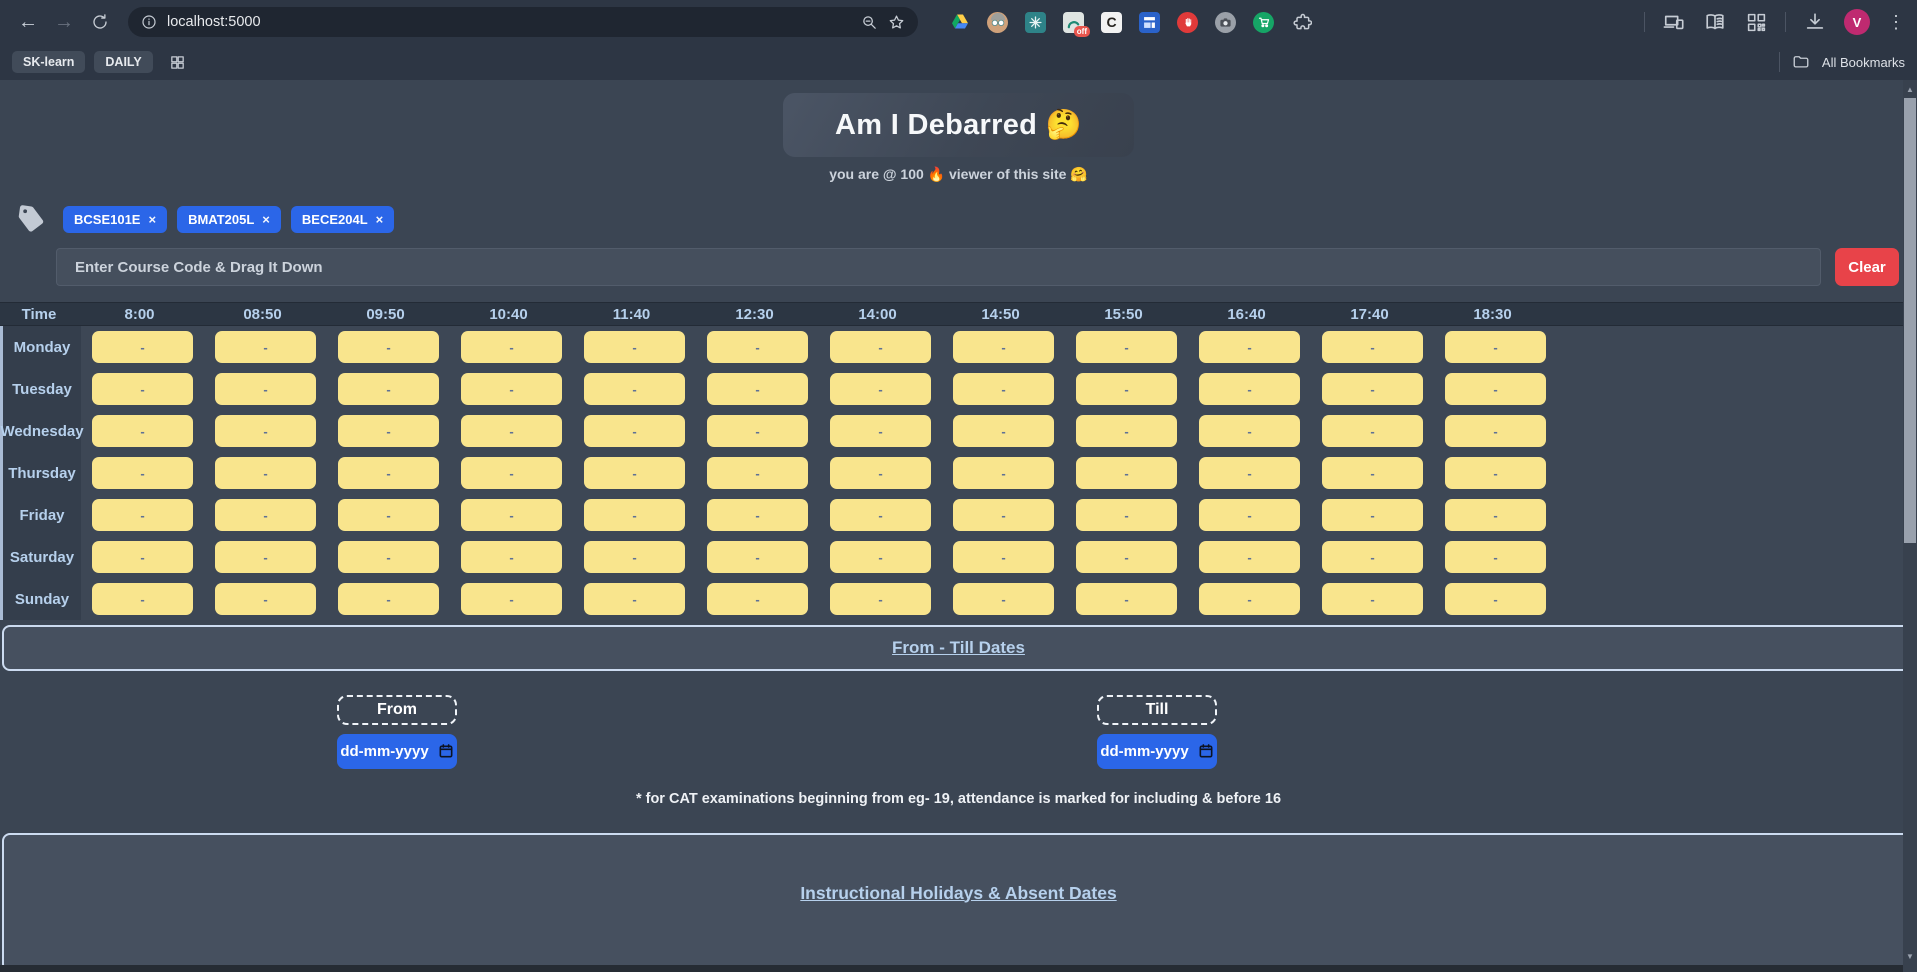 The image size is (1917, 972). What do you see at coordinates (1910, 320) in the screenshot?
I see `scrollbar-thumb` at bounding box center [1910, 320].